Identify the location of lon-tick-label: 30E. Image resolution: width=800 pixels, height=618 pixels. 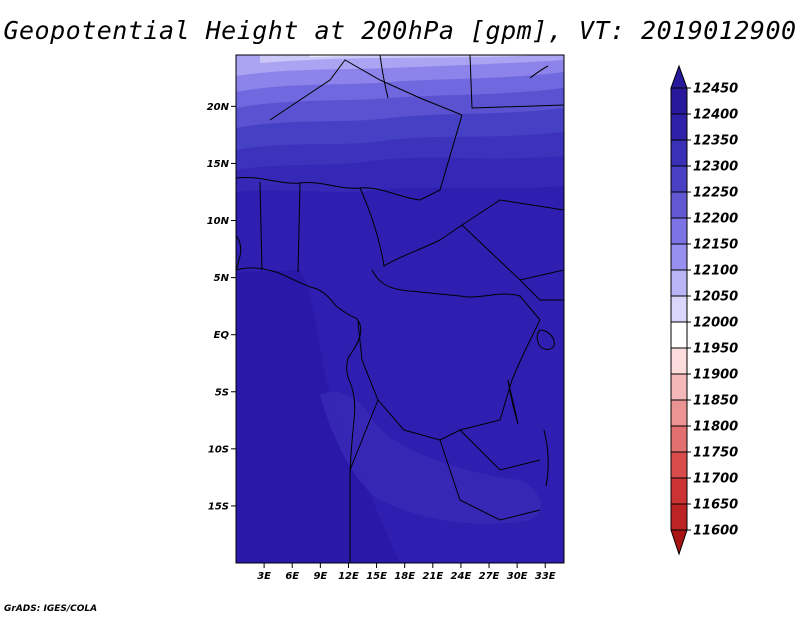
(517, 576).